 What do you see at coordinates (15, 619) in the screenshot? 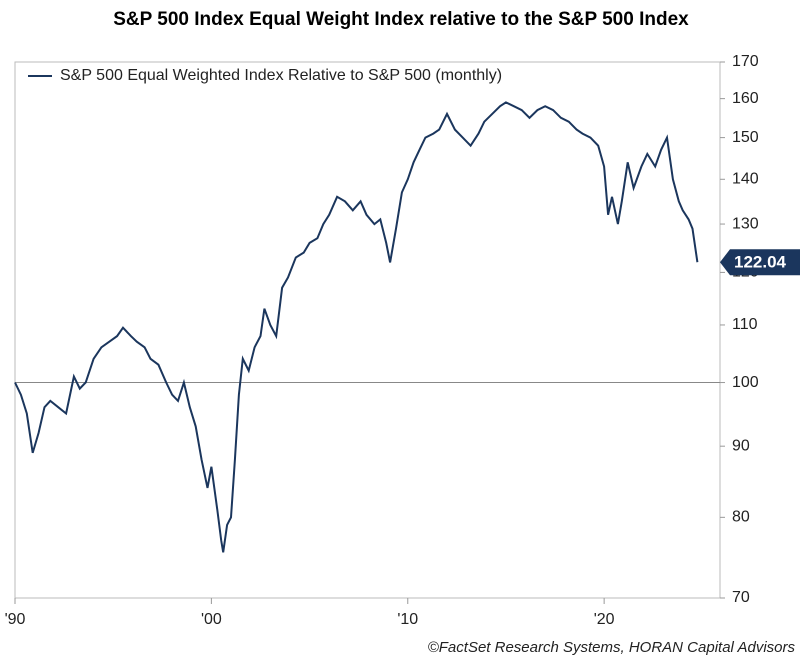
I see `x-tick-label: '90` at bounding box center [15, 619].